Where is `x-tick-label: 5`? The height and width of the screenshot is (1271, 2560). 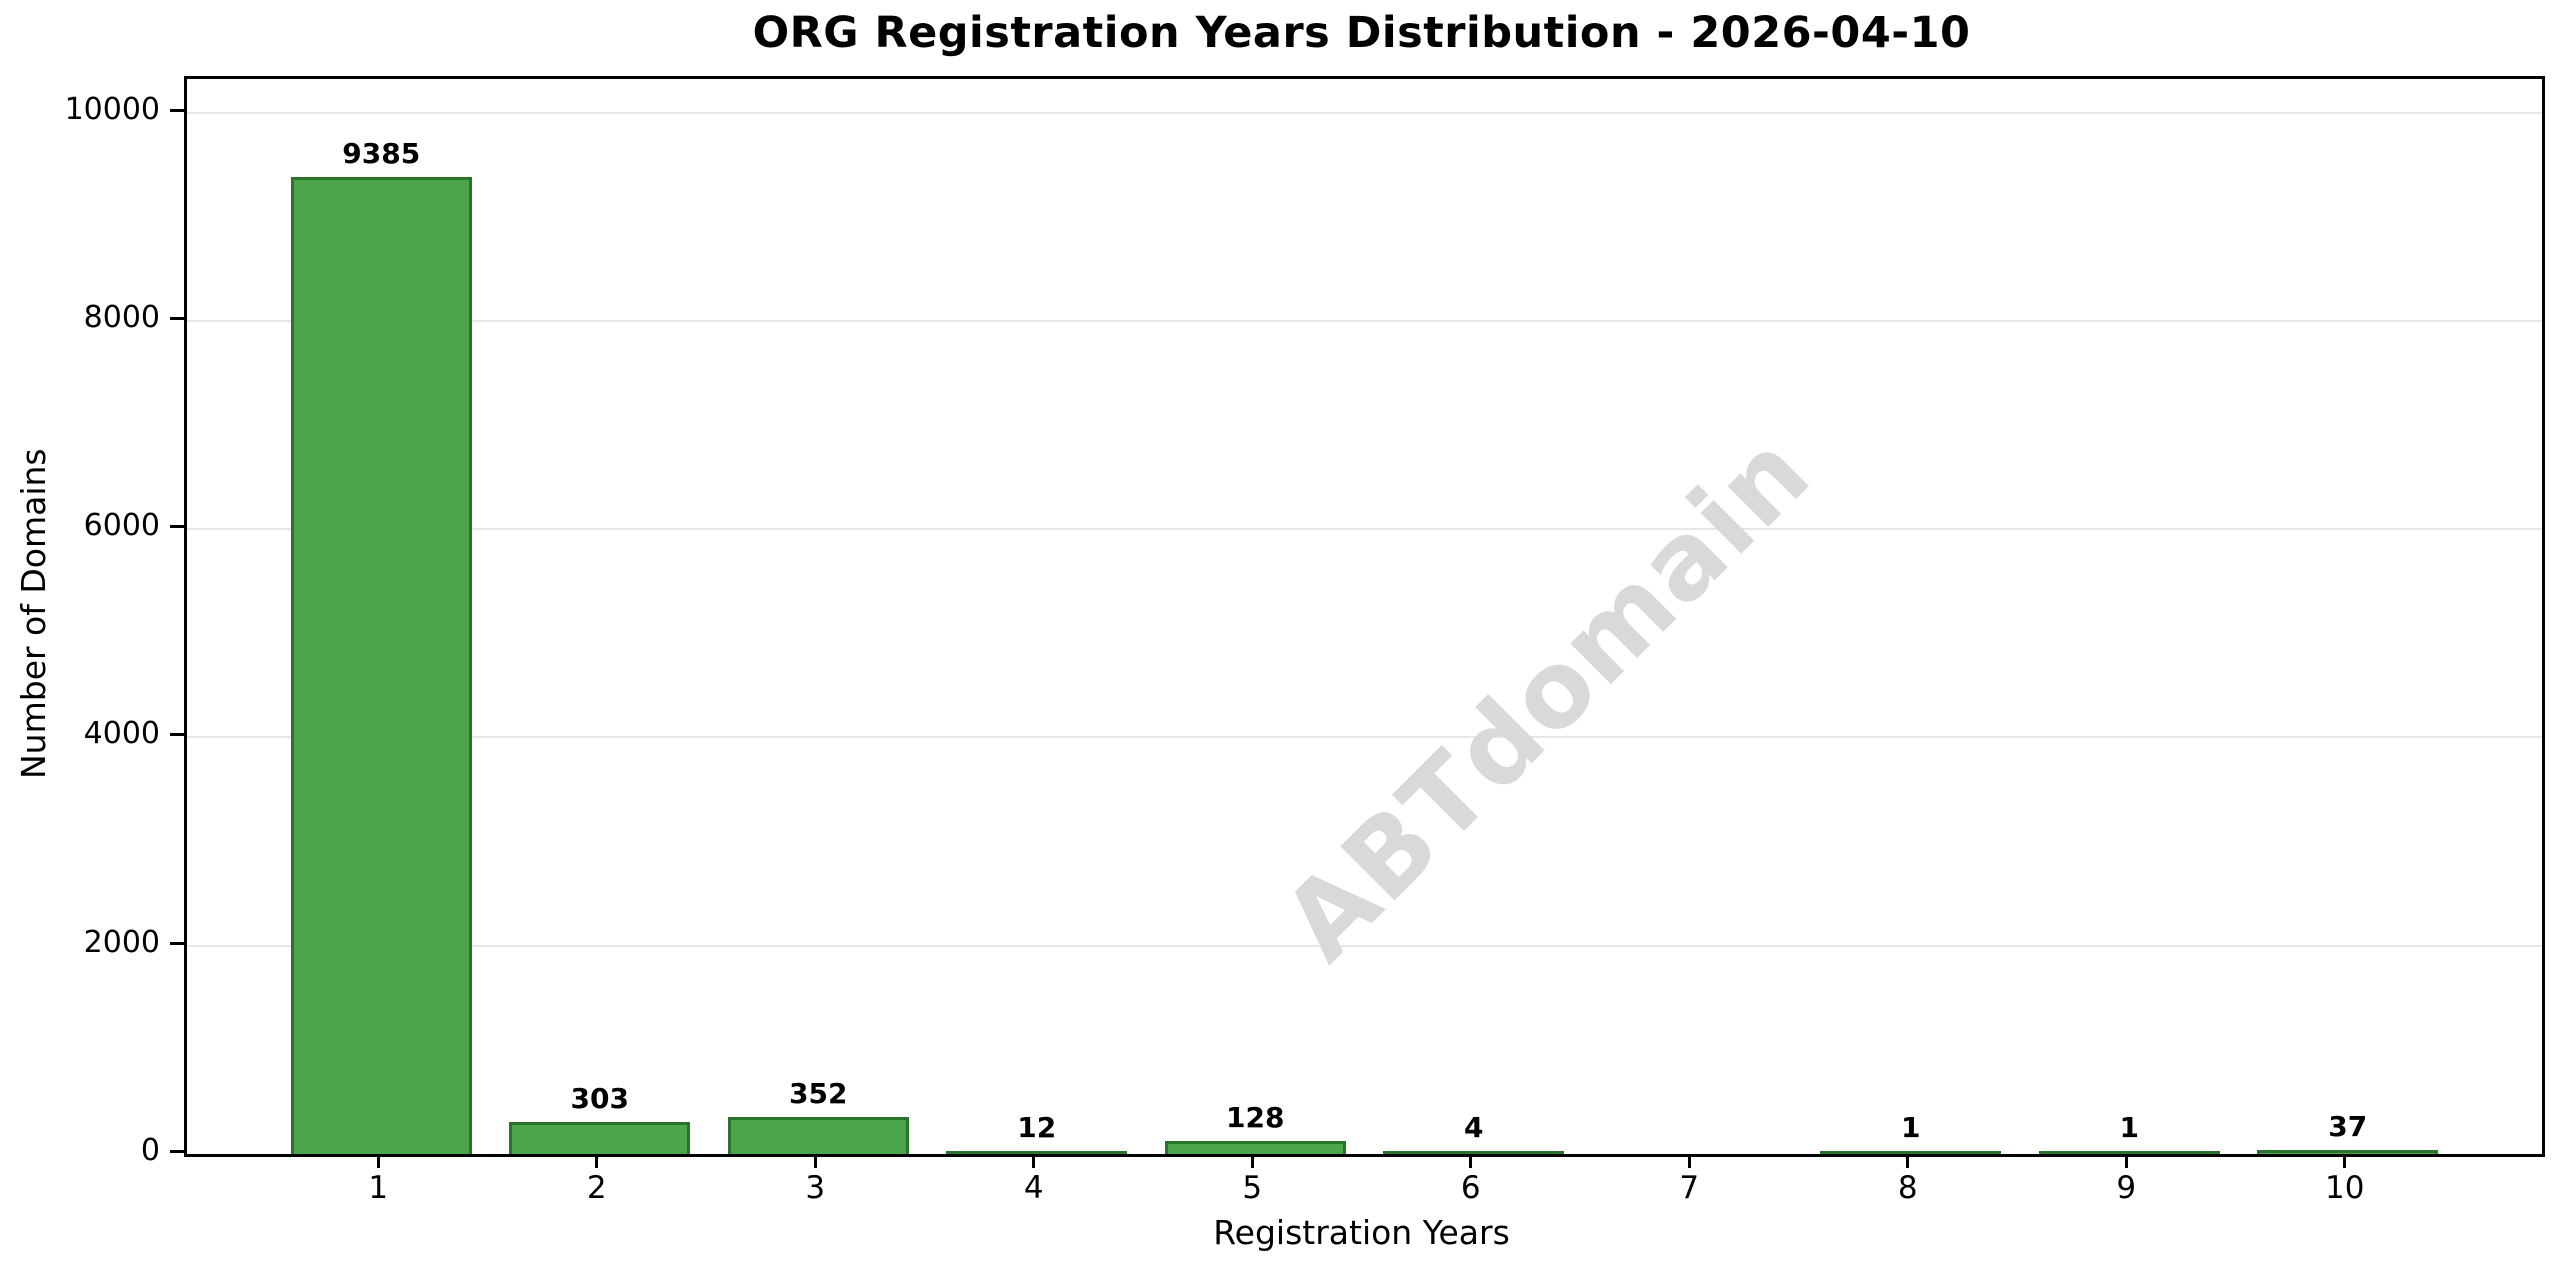 x-tick-label: 5 is located at coordinates (1252, 1188).